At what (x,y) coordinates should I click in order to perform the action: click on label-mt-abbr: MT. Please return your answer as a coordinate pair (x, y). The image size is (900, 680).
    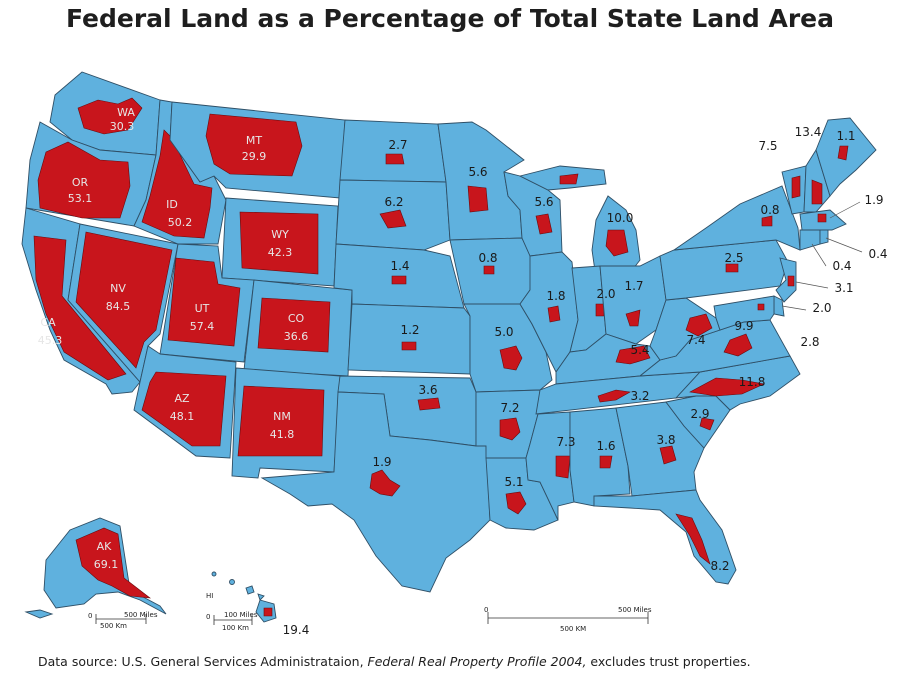
    Looking at the image, I should click on (254, 140).